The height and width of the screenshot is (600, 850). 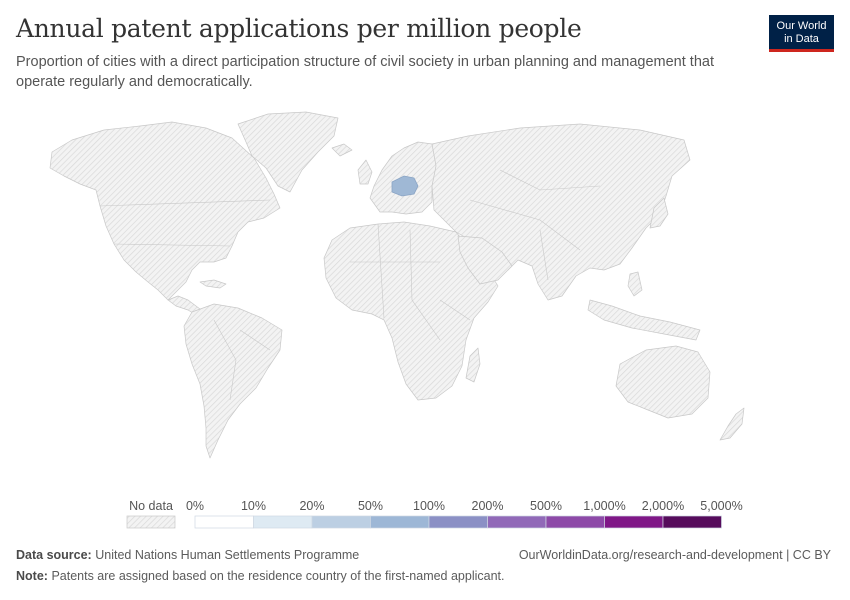 What do you see at coordinates (365, 172) in the screenshot?
I see `country-uk` at bounding box center [365, 172].